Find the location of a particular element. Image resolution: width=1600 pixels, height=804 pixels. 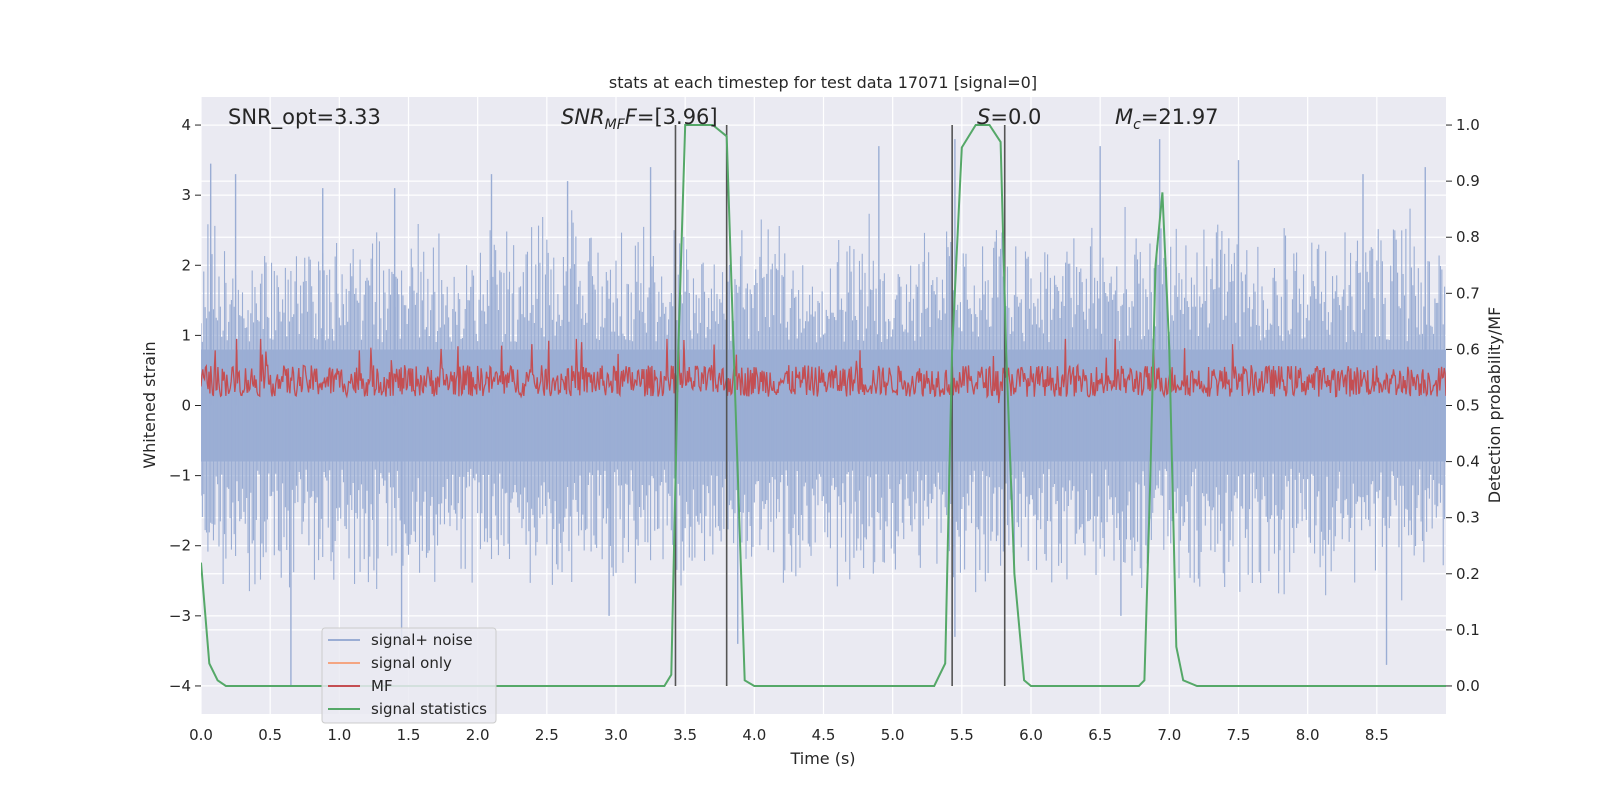

x-tick-label: 0.5 is located at coordinates (270, 735).